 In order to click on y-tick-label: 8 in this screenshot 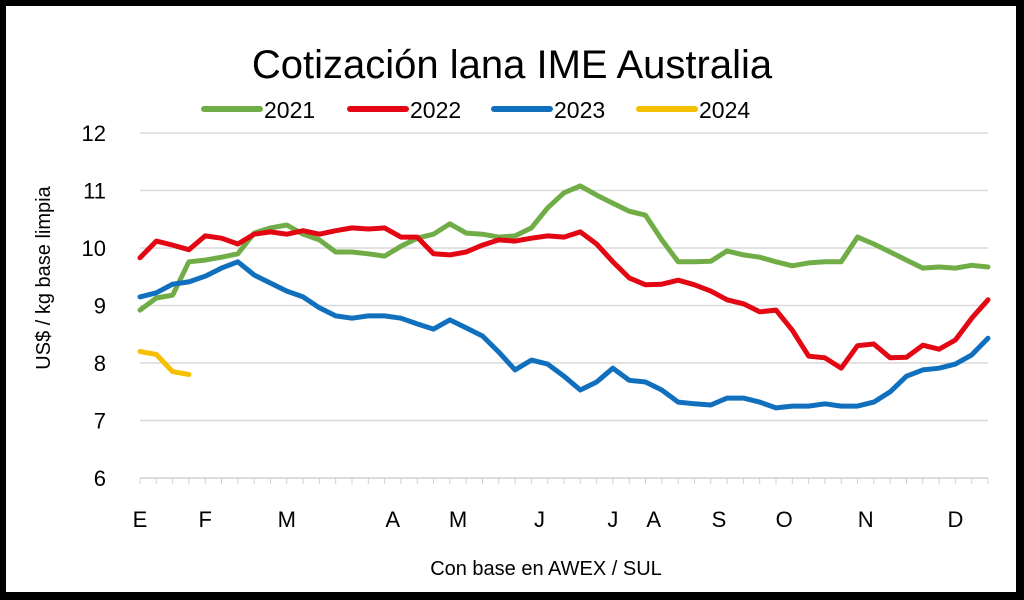, I will do `click(100, 363)`.